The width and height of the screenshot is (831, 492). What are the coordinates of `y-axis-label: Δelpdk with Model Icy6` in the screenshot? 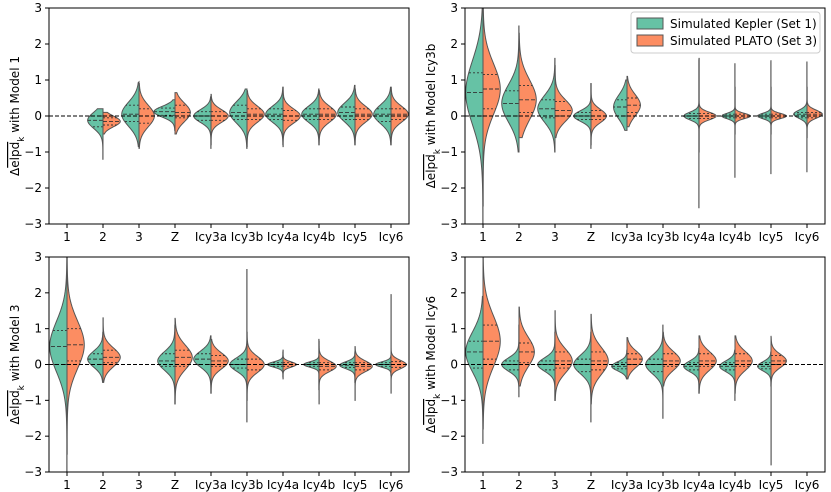 It's located at (433, 364).